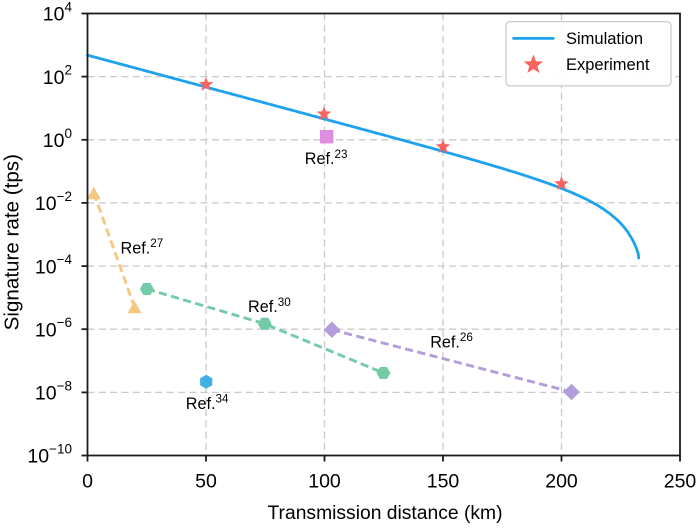  What do you see at coordinates (680, 482) in the screenshot?
I see `svg-text: 250` at bounding box center [680, 482].